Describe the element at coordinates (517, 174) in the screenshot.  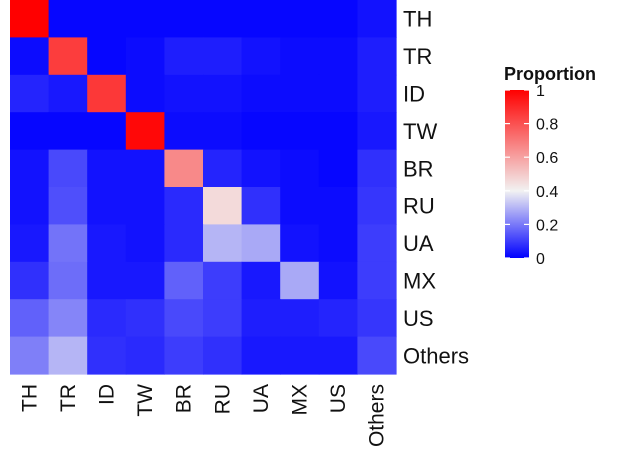
I see `legend-color-bar` at that location.